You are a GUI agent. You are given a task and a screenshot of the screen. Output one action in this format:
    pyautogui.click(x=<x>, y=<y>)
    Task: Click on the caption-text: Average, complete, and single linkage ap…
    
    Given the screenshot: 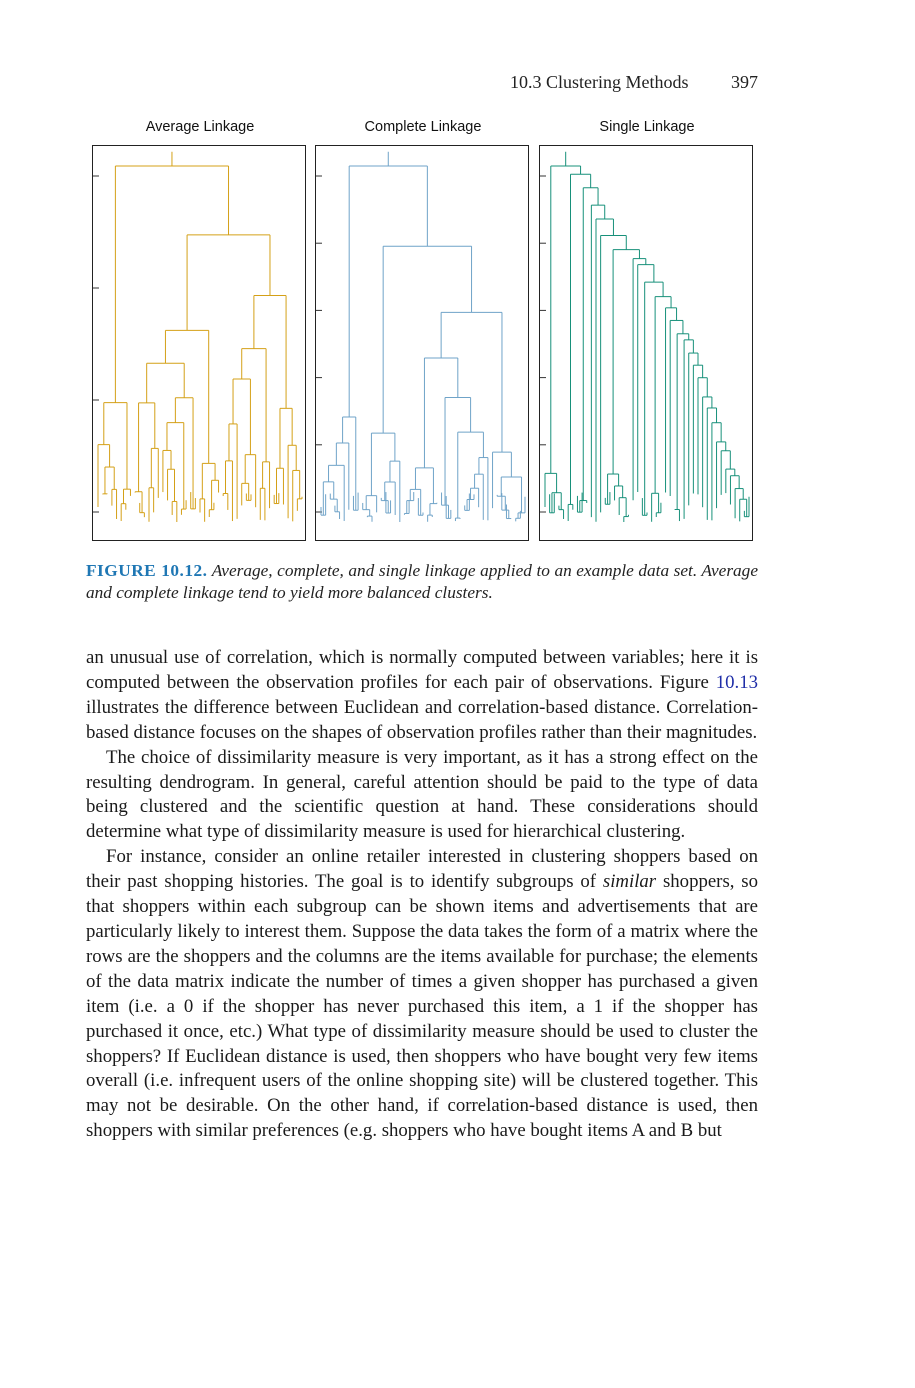 What is the action you would take?
    pyautogui.click(x=422, y=581)
    